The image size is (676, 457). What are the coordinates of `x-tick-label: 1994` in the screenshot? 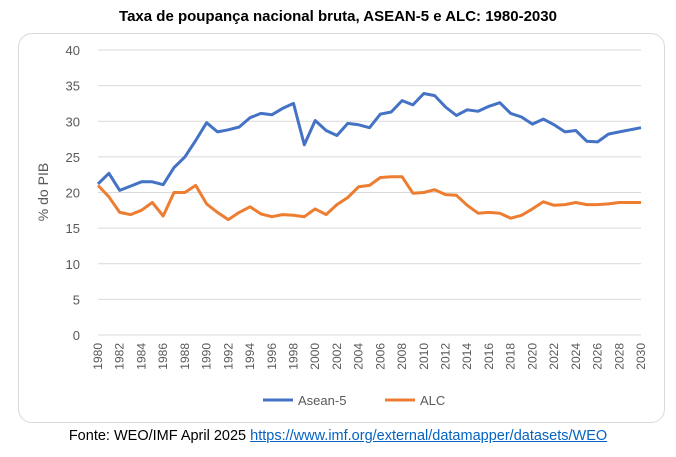 It's located at (250, 356).